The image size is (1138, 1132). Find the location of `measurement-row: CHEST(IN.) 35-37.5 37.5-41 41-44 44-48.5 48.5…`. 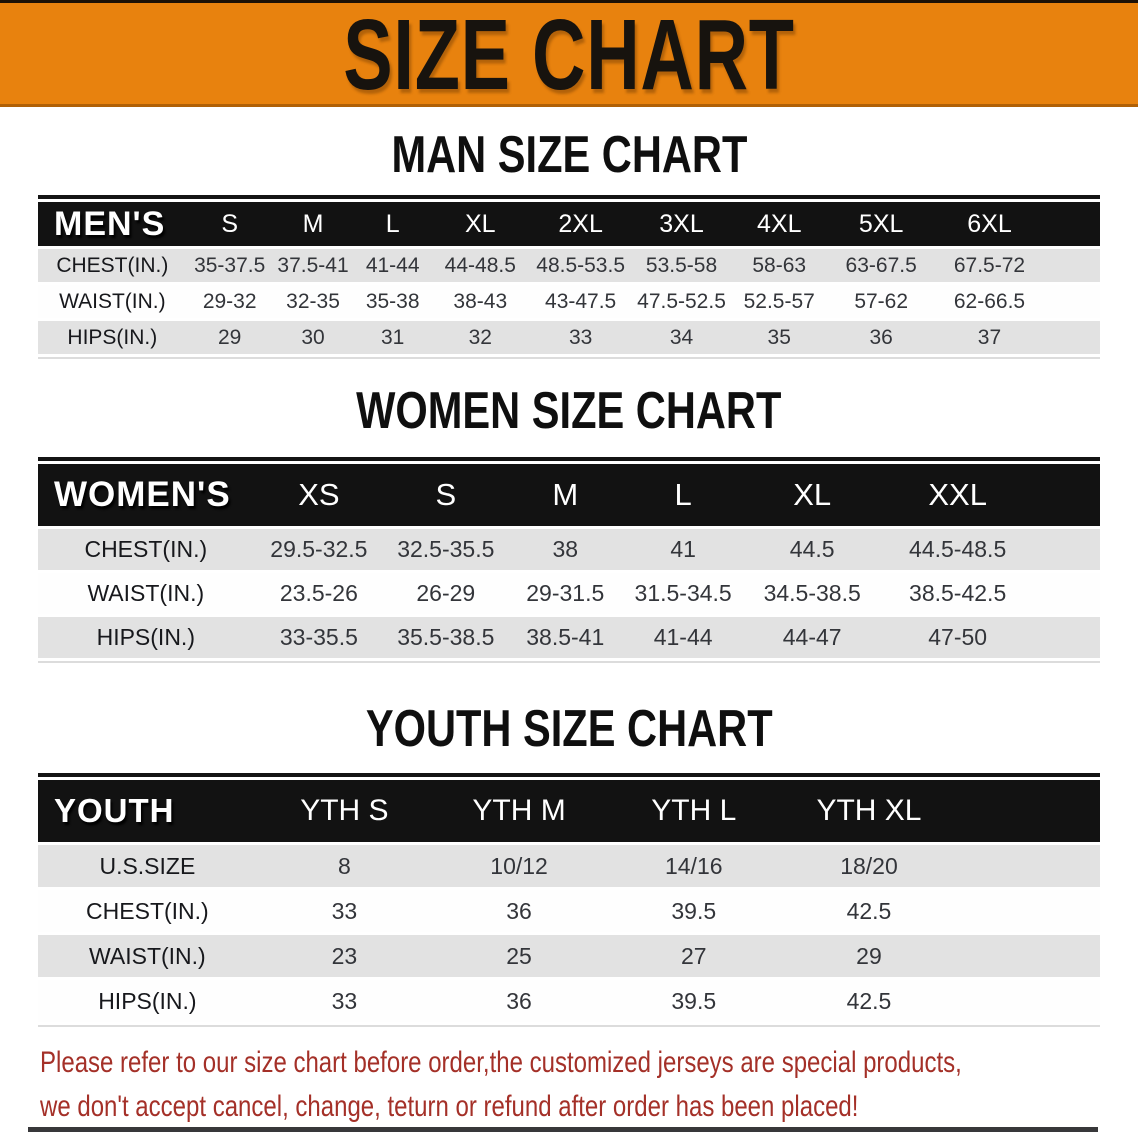

measurement-row: CHEST(IN.) 35-37.5 37.5-41 41-44 44-48.5 48.5… is located at coordinates (569, 265).